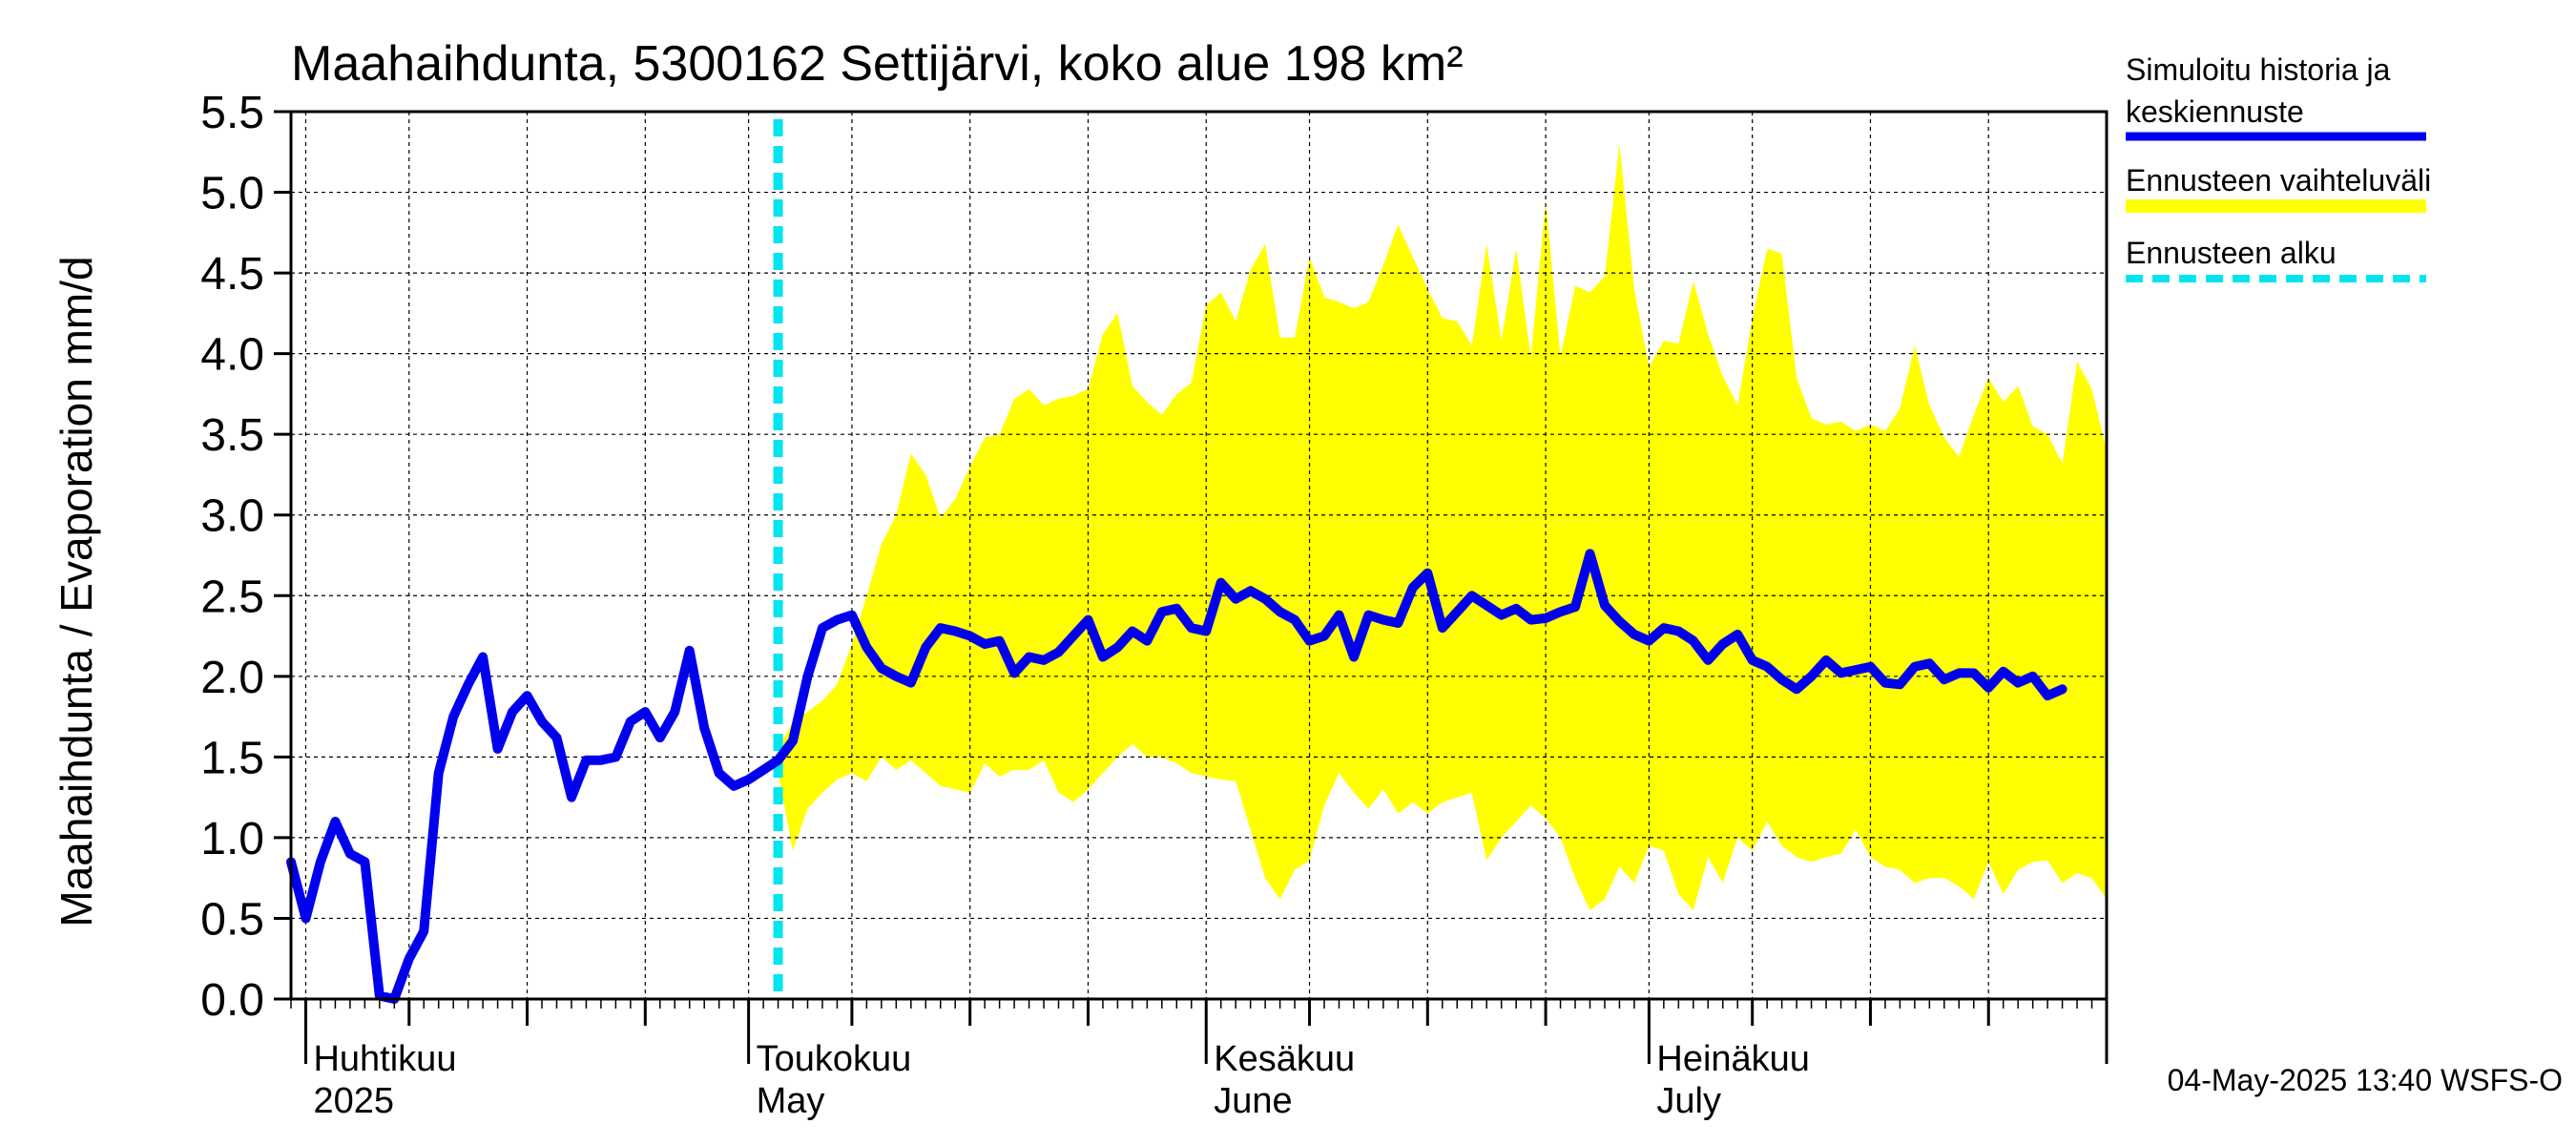  What do you see at coordinates (2365, 1080) in the screenshot?
I see `footer-timestamp: 04-May-2025 13:40 WSFS-O` at bounding box center [2365, 1080].